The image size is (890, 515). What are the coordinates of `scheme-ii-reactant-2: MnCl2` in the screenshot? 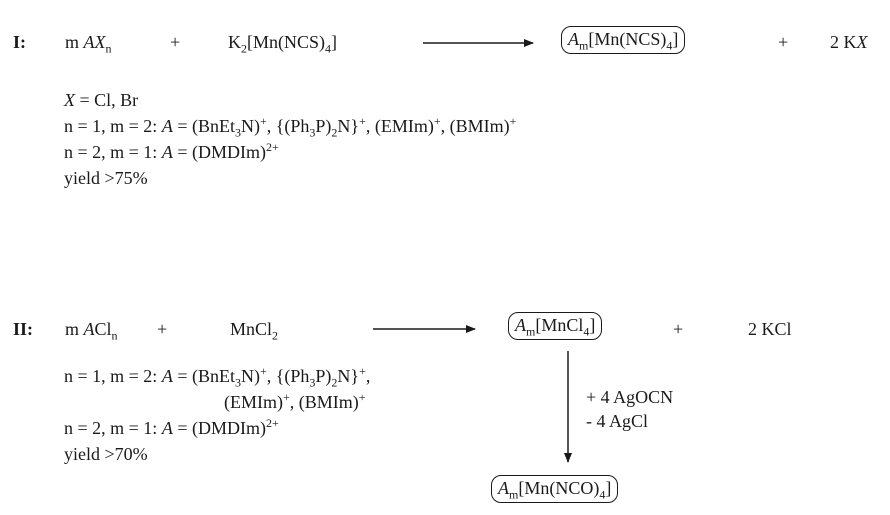 It's located at (254, 331).